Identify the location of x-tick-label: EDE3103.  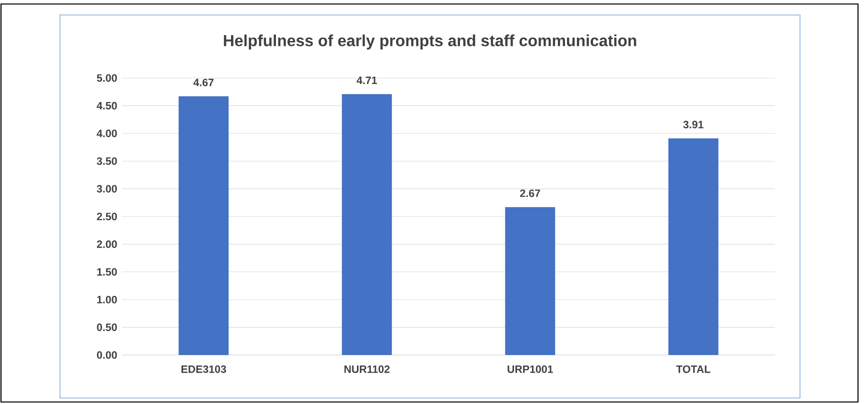
(204, 369).